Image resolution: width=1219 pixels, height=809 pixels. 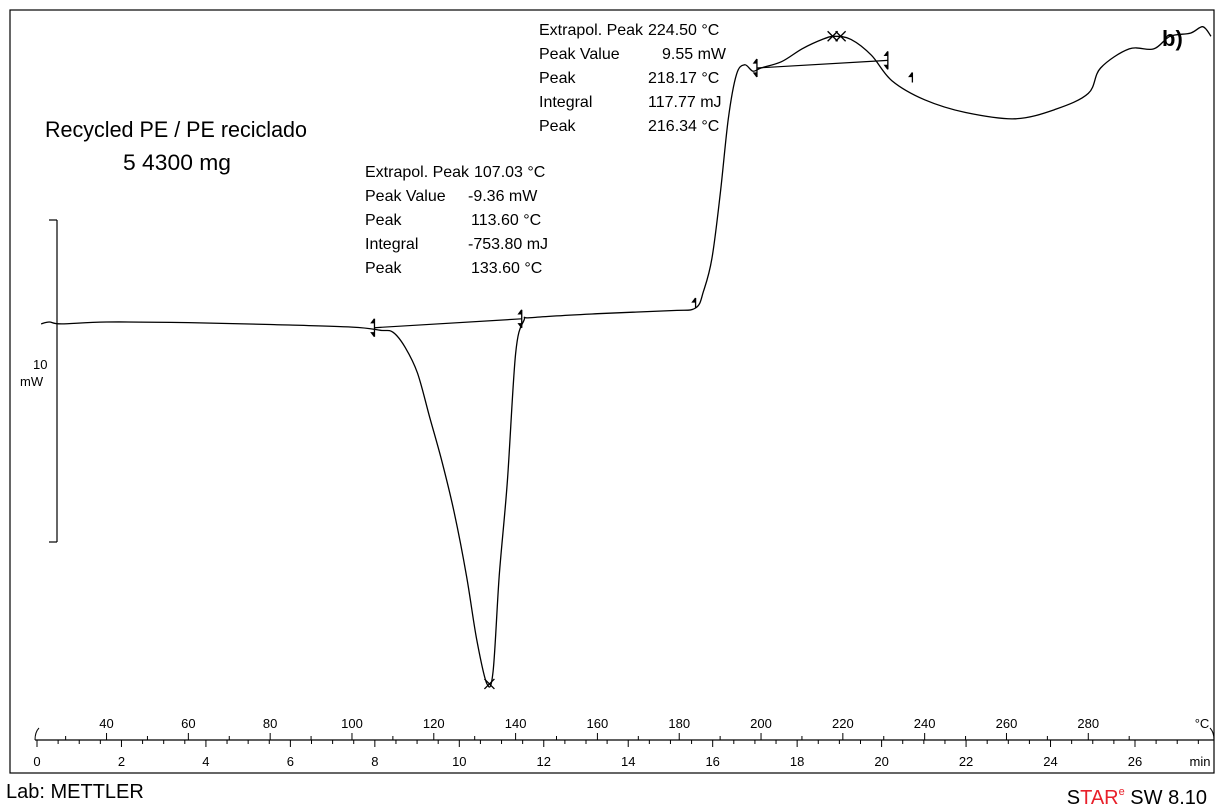 What do you see at coordinates (694, 54) in the screenshot?
I see `exo-value-2: 9.55 mW` at bounding box center [694, 54].